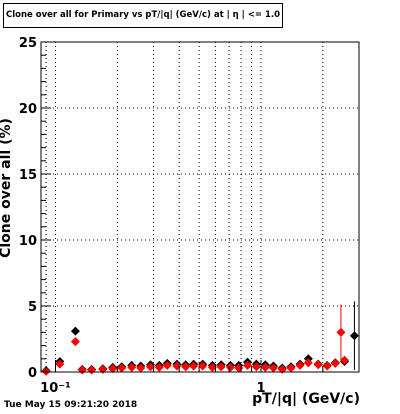  I want to click on y-tick-label: 0, so click(32, 373).